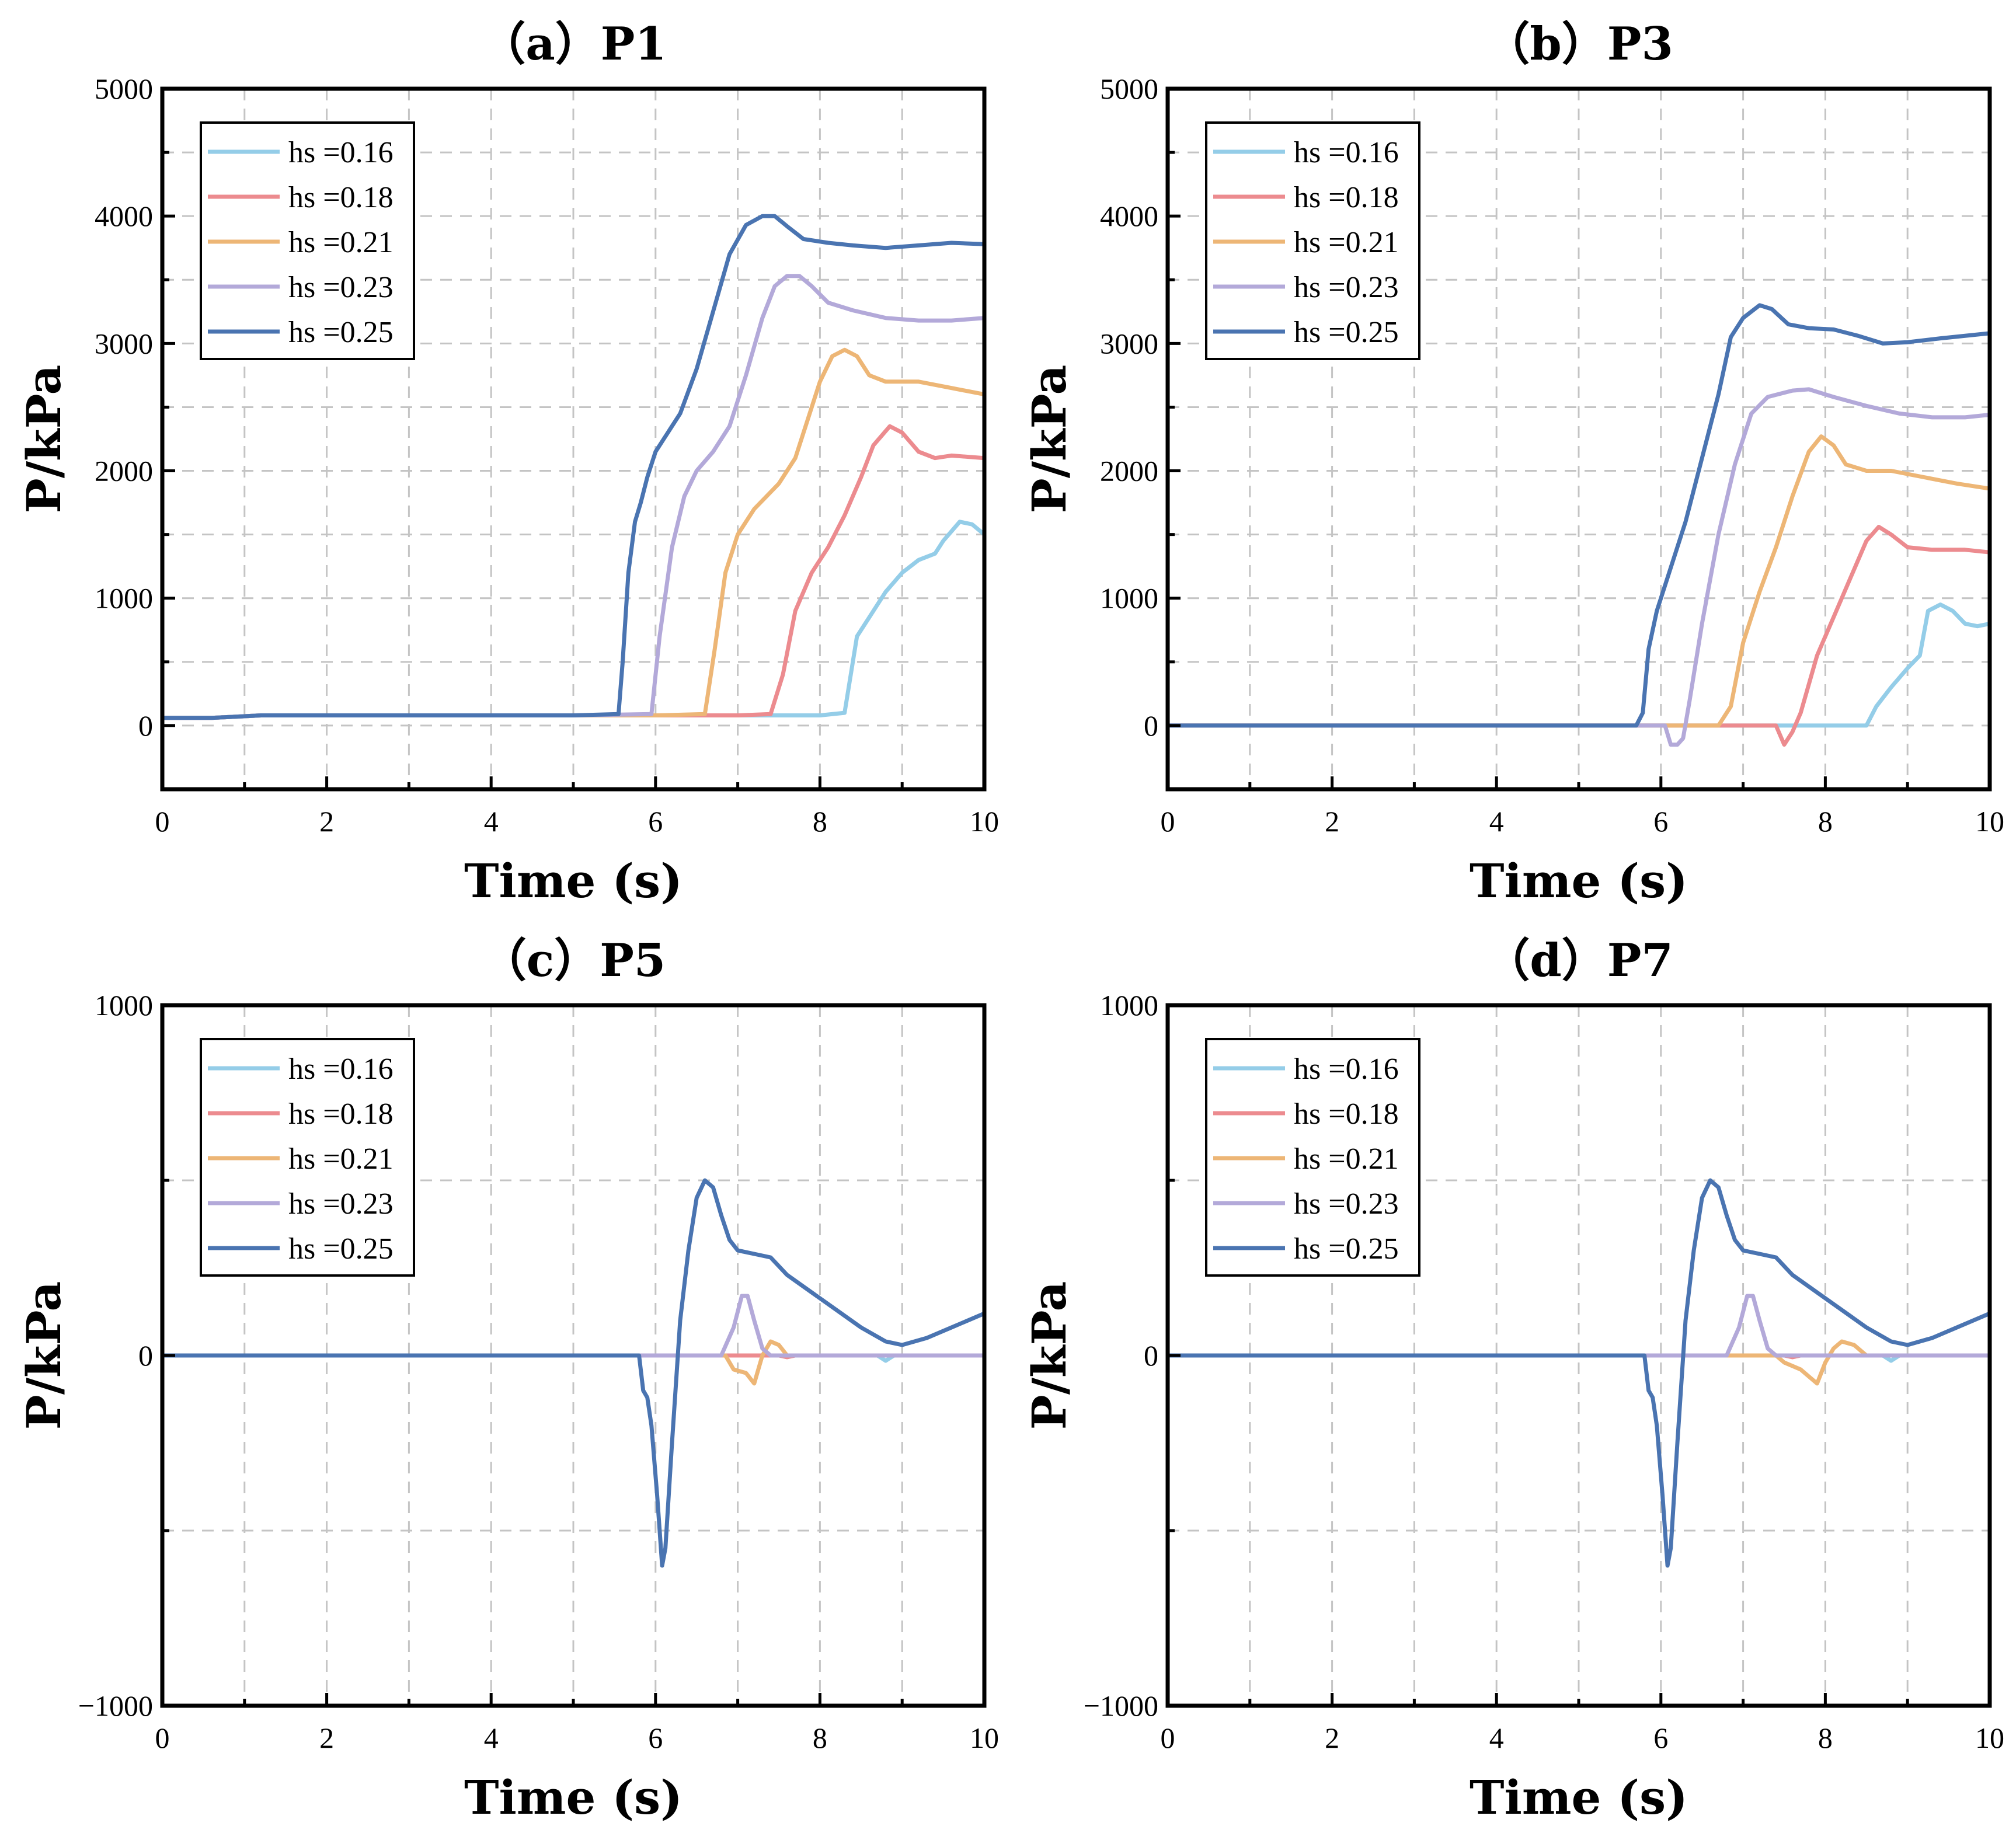 This screenshot has width=2016, height=1847. I want to click on chart-title: （b）P3, so click(1578, 44).